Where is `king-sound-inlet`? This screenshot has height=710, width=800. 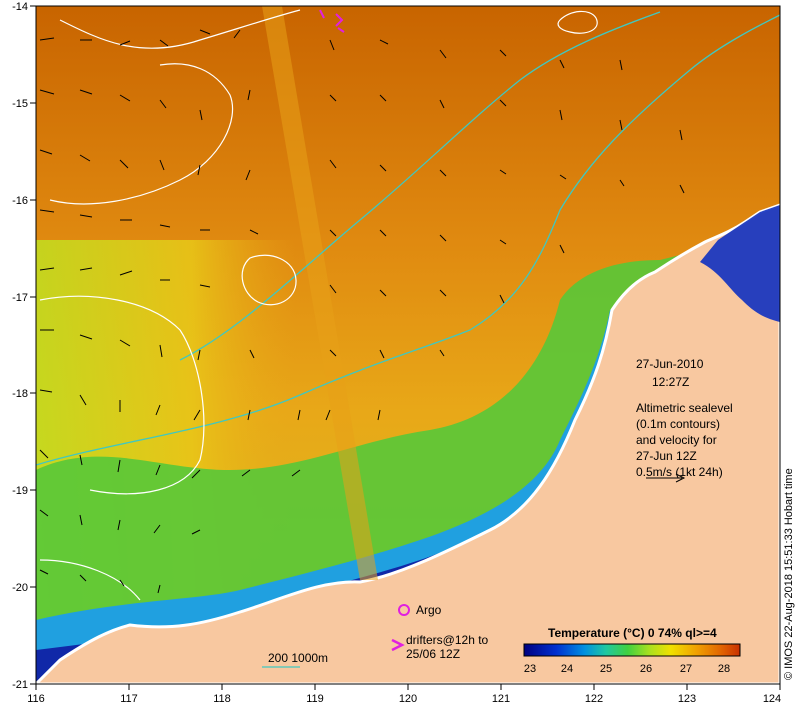
king-sound-inlet is located at coordinates (740, 263).